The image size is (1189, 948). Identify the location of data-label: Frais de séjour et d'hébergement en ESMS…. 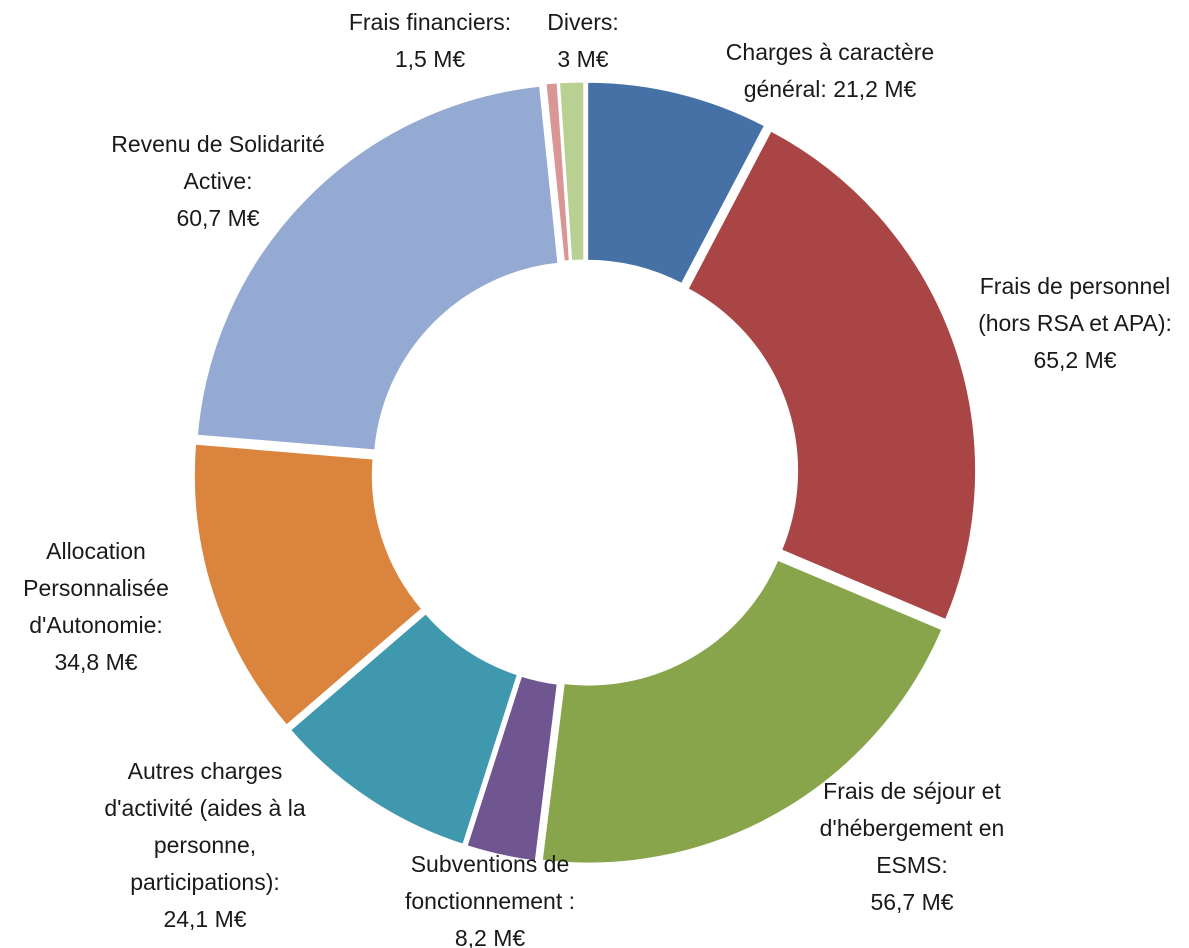
(912, 847).